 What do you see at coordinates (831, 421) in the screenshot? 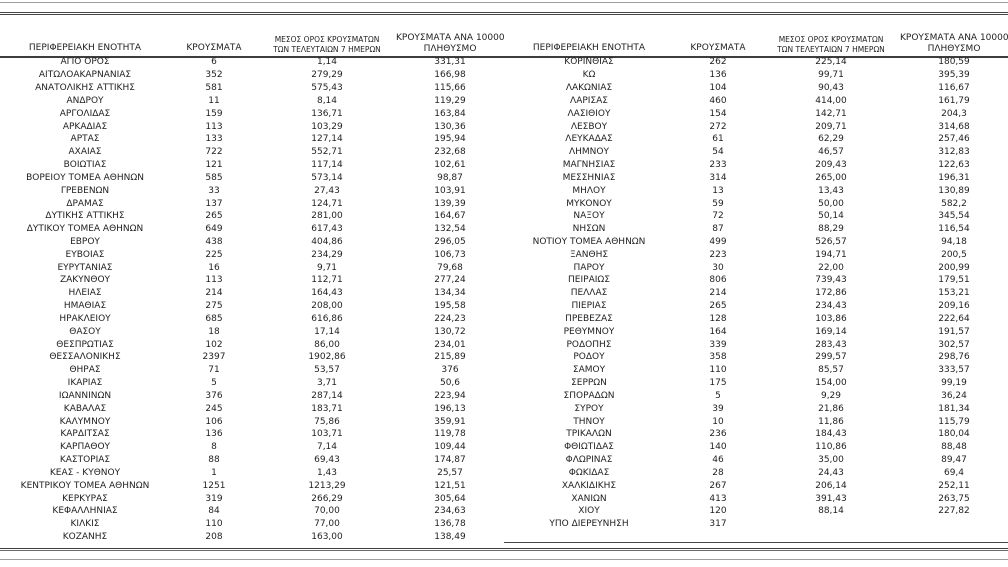
I see `avg7-value: 11,86` at bounding box center [831, 421].